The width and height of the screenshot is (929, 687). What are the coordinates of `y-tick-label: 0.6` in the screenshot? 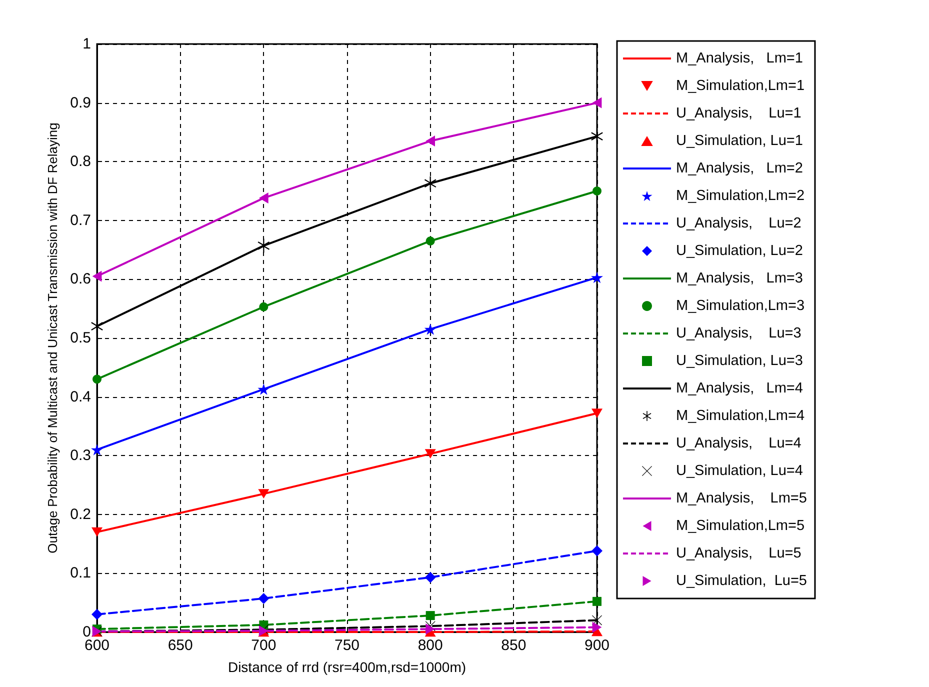 It's located at (80, 279).